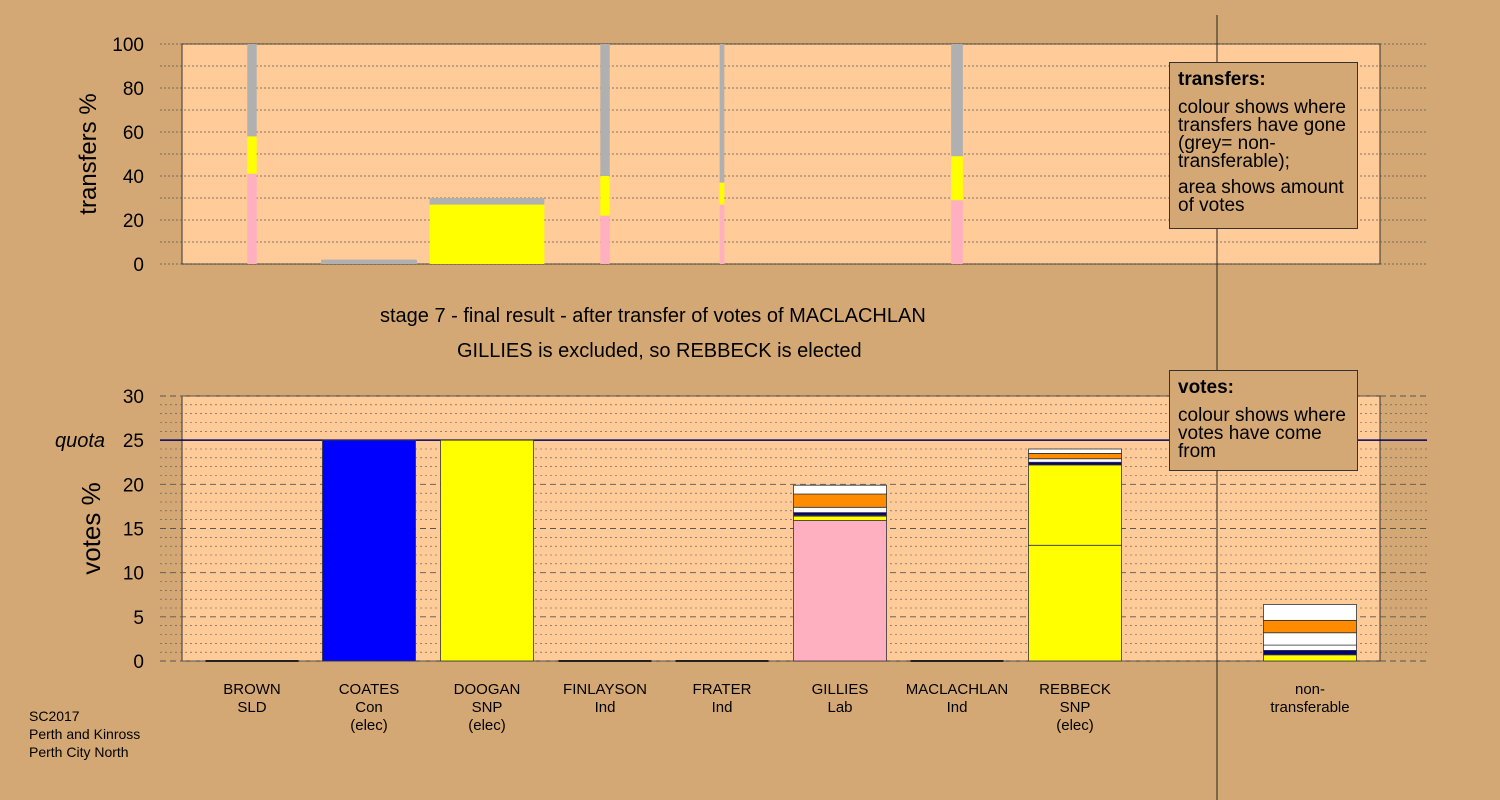  I want to click on transfers-legend-text-2: area shows amount of votes, so click(1261, 196).